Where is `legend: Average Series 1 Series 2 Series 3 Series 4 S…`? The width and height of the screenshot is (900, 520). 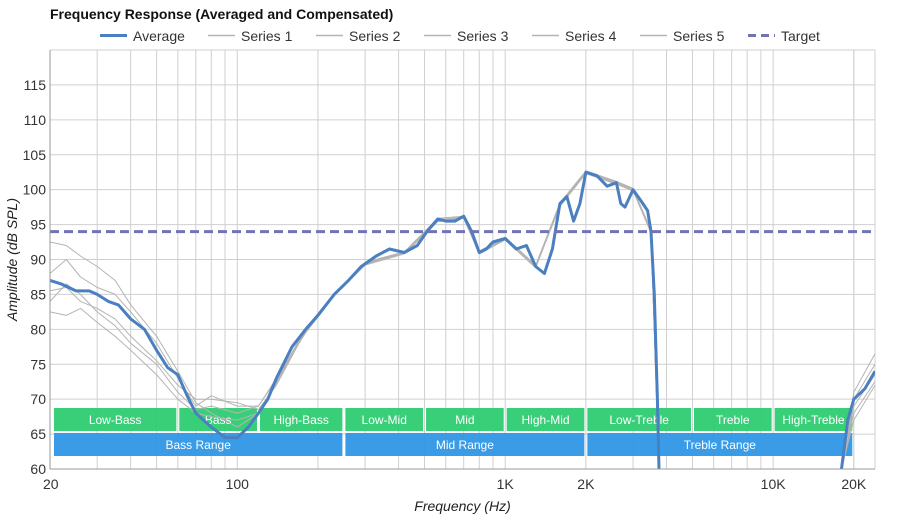
legend: Average Series 1 Series 2 Series 3 Series 4 S… is located at coordinates (460, 36).